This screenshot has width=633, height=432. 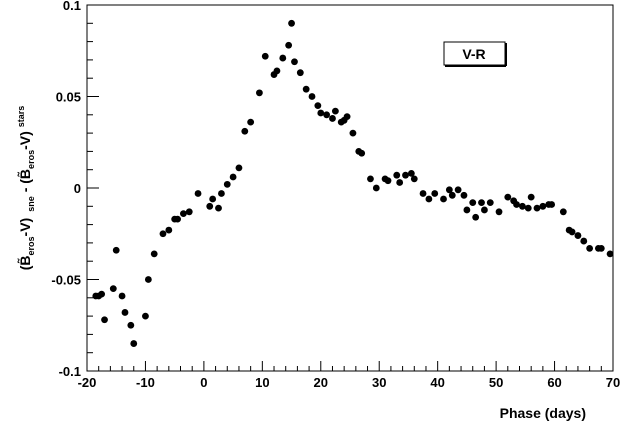 I want to click on y-tick-label: 0.05, so click(x=68, y=97).